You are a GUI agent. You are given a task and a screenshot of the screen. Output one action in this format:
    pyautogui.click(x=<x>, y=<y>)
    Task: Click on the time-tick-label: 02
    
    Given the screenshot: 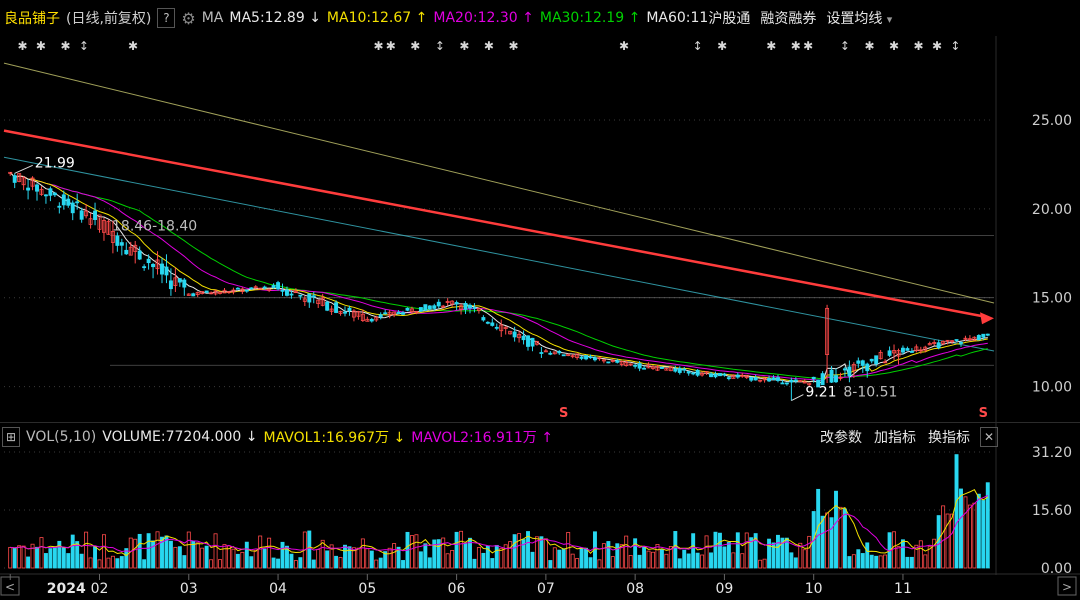 What is the action you would take?
    pyautogui.click(x=100, y=589)
    